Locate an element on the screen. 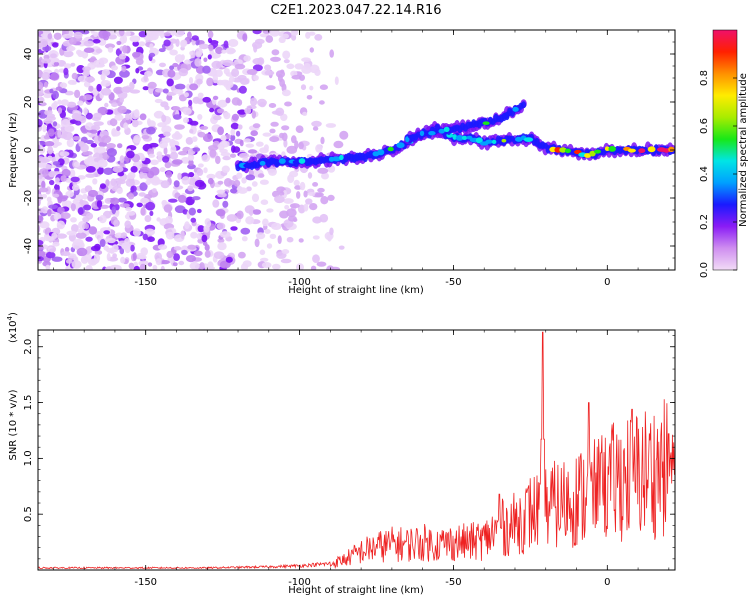 The width and height of the screenshot is (750, 600). colorbar-ticks: 0.0 0.2 0.4 0.6 0.8 is located at coordinates (718, 174).